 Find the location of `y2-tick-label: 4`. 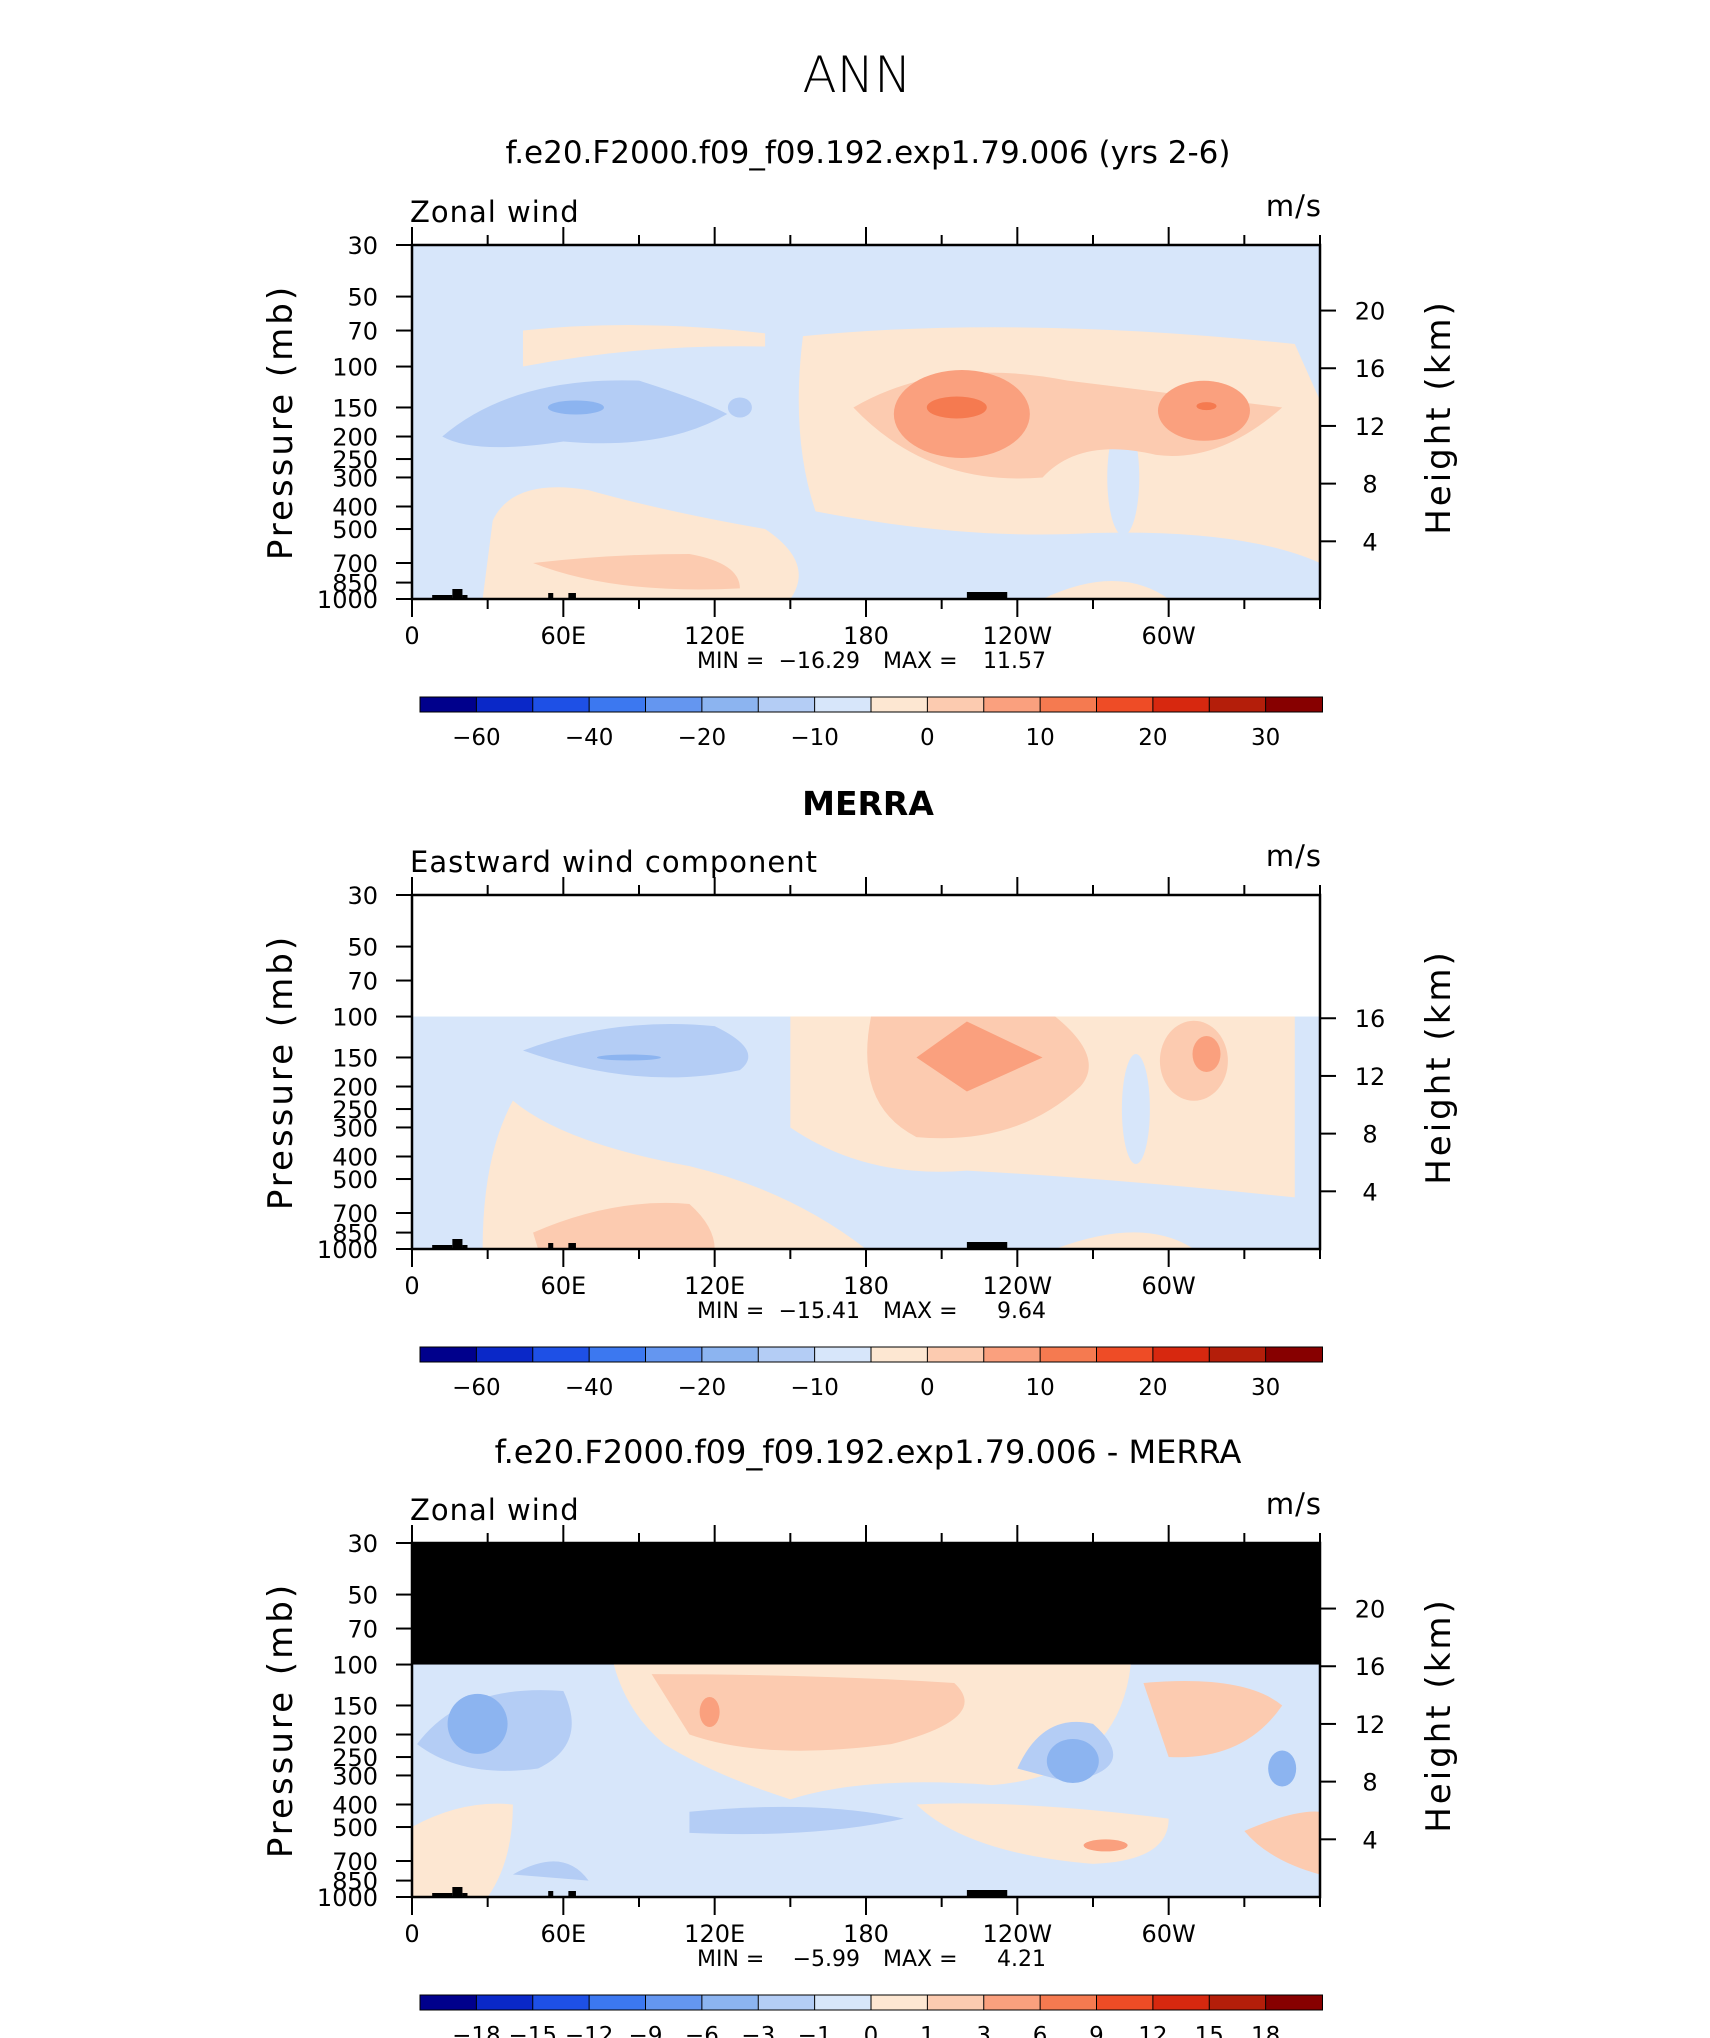

y2-tick-label: 4 is located at coordinates (1369, 542).